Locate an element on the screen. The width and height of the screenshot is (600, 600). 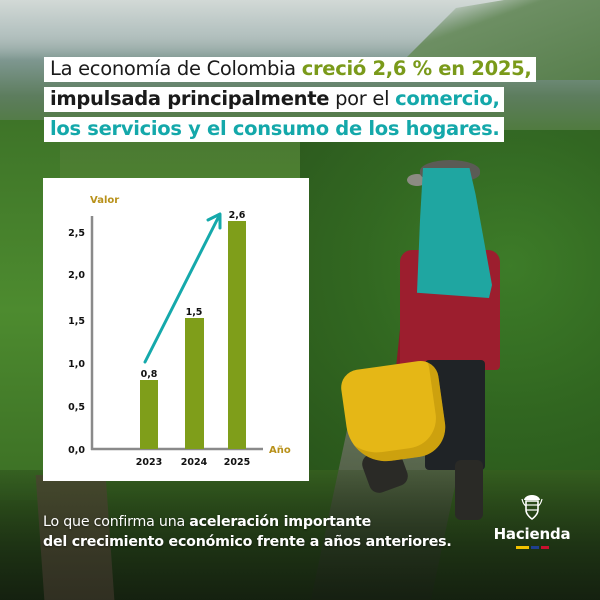
bar-2025 is located at coordinates (237, 335).